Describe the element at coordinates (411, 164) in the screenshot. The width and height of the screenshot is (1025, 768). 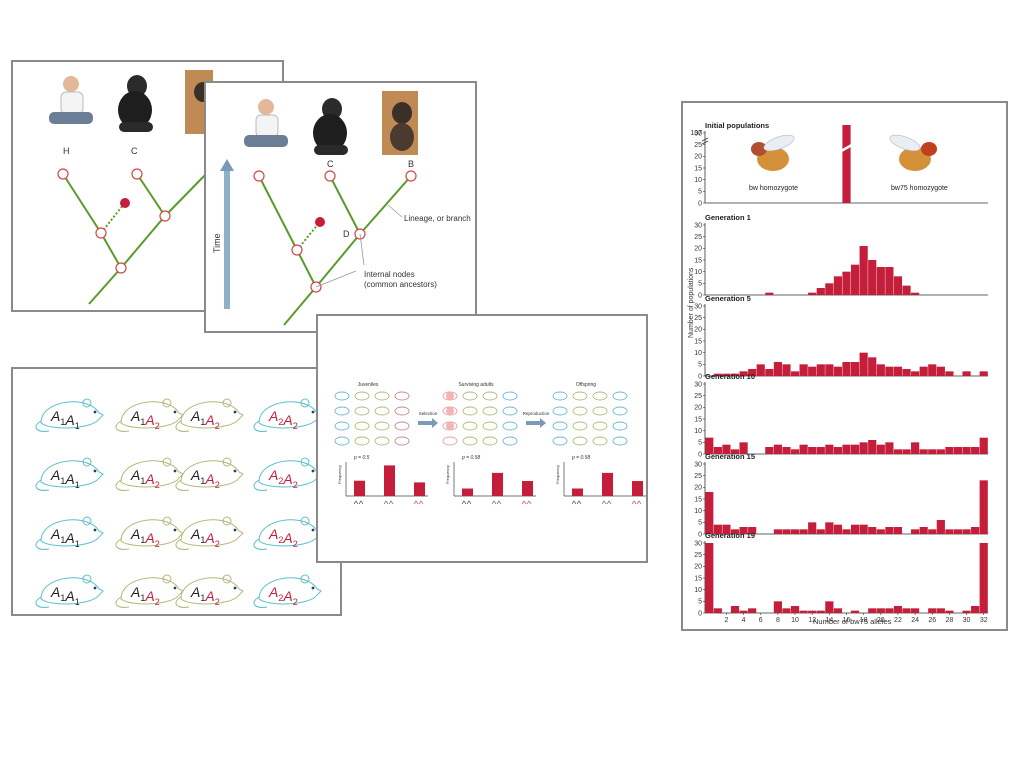
I see `label-b: B` at that location.